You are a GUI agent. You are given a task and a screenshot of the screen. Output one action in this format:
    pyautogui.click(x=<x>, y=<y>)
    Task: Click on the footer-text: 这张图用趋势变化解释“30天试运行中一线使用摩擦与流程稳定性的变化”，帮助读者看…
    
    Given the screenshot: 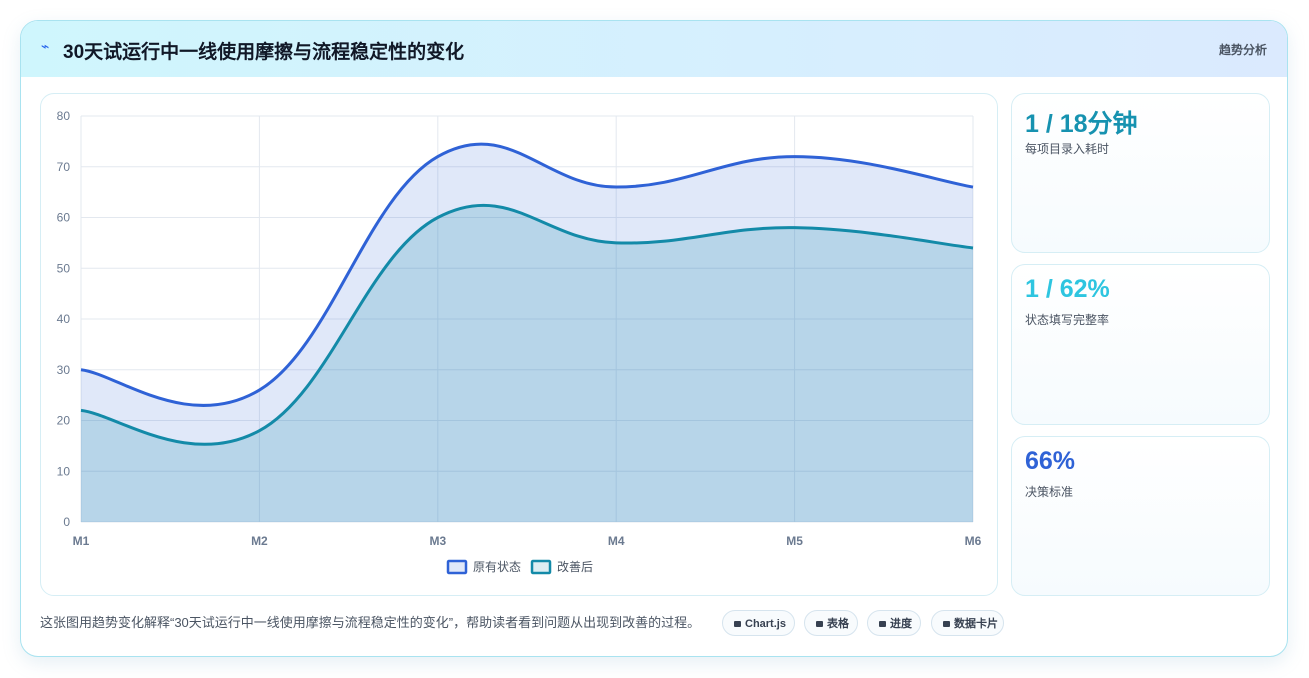 What is the action you would take?
    pyautogui.click(x=370, y=622)
    